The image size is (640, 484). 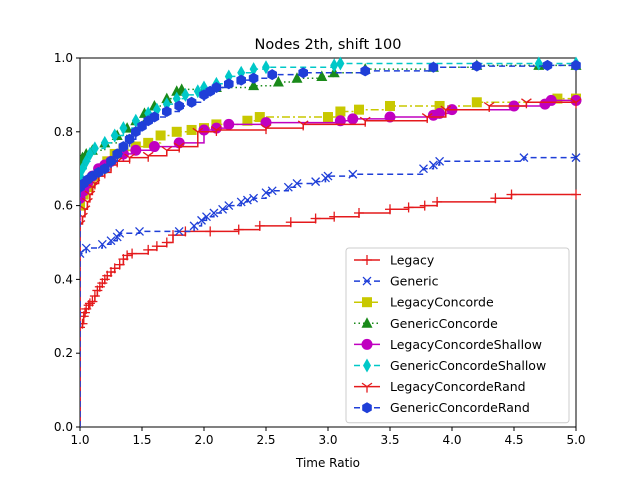 I want to click on x-axis-label: Time Ratio, so click(x=327, y=463).